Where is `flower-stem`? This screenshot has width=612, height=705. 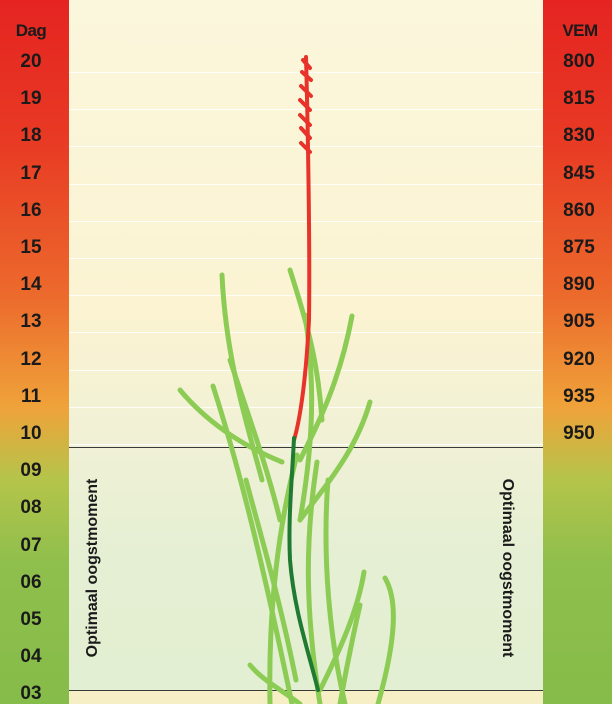
flower-stem is located at coordinates (302, 248).